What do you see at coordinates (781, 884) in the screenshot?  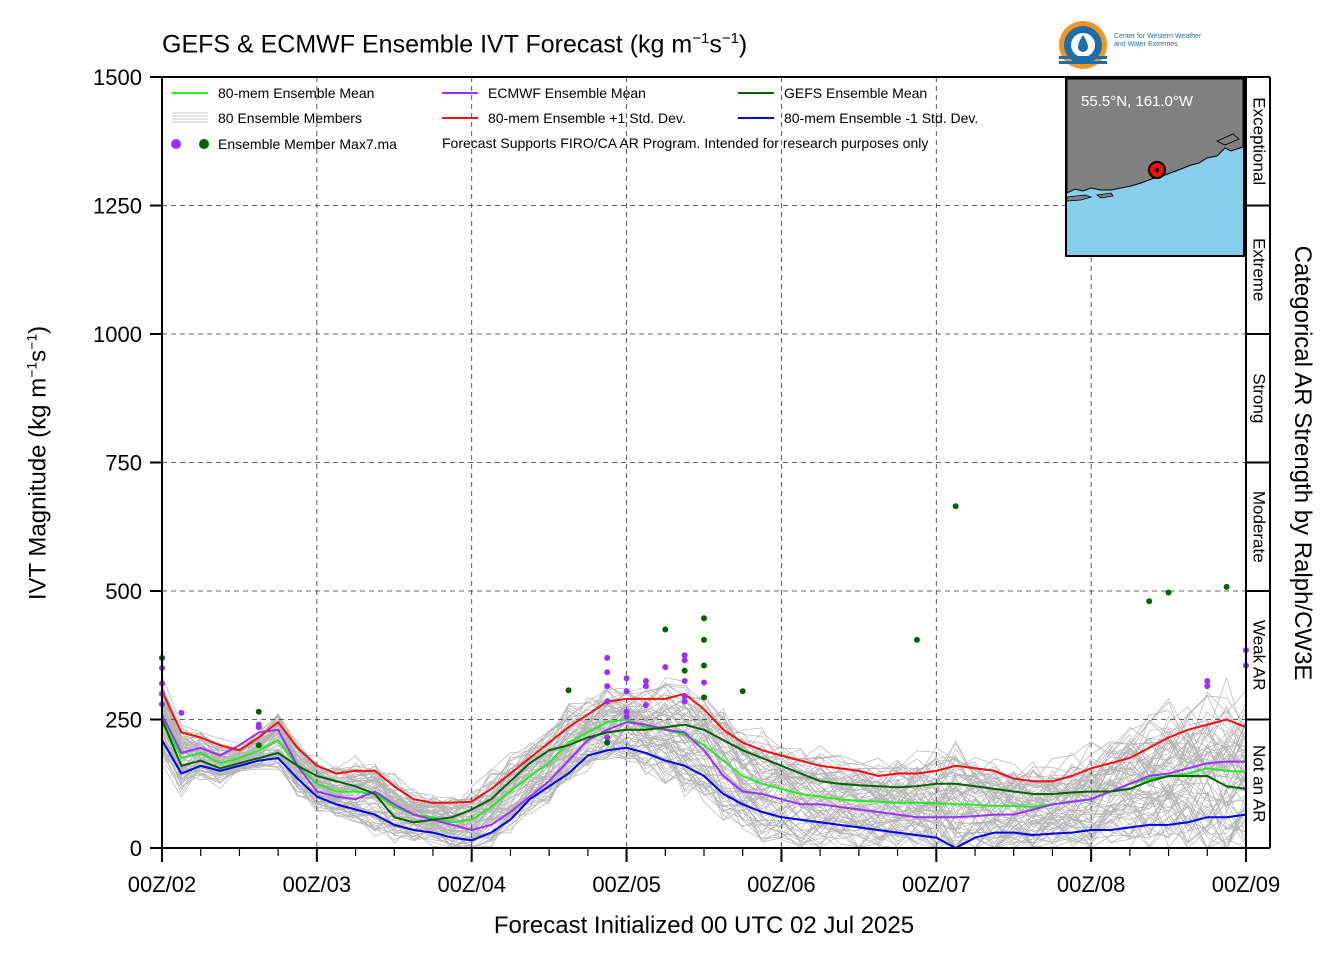 I see `x-tick-label: 00Z/06` at bounding box center [781, 884].